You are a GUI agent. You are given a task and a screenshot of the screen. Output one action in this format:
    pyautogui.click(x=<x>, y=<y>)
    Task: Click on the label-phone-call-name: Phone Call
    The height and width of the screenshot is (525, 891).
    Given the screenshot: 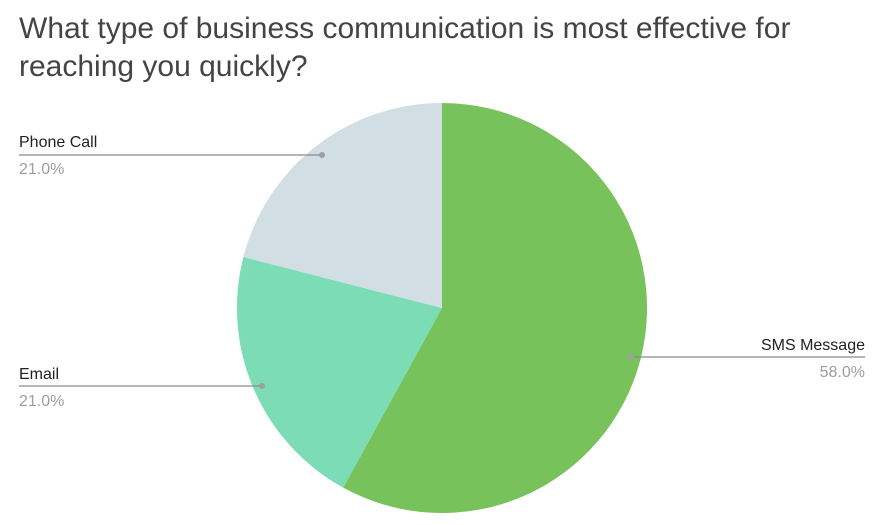 What is the action you would take?
    pyautogui.click(x=58, y=142)
    